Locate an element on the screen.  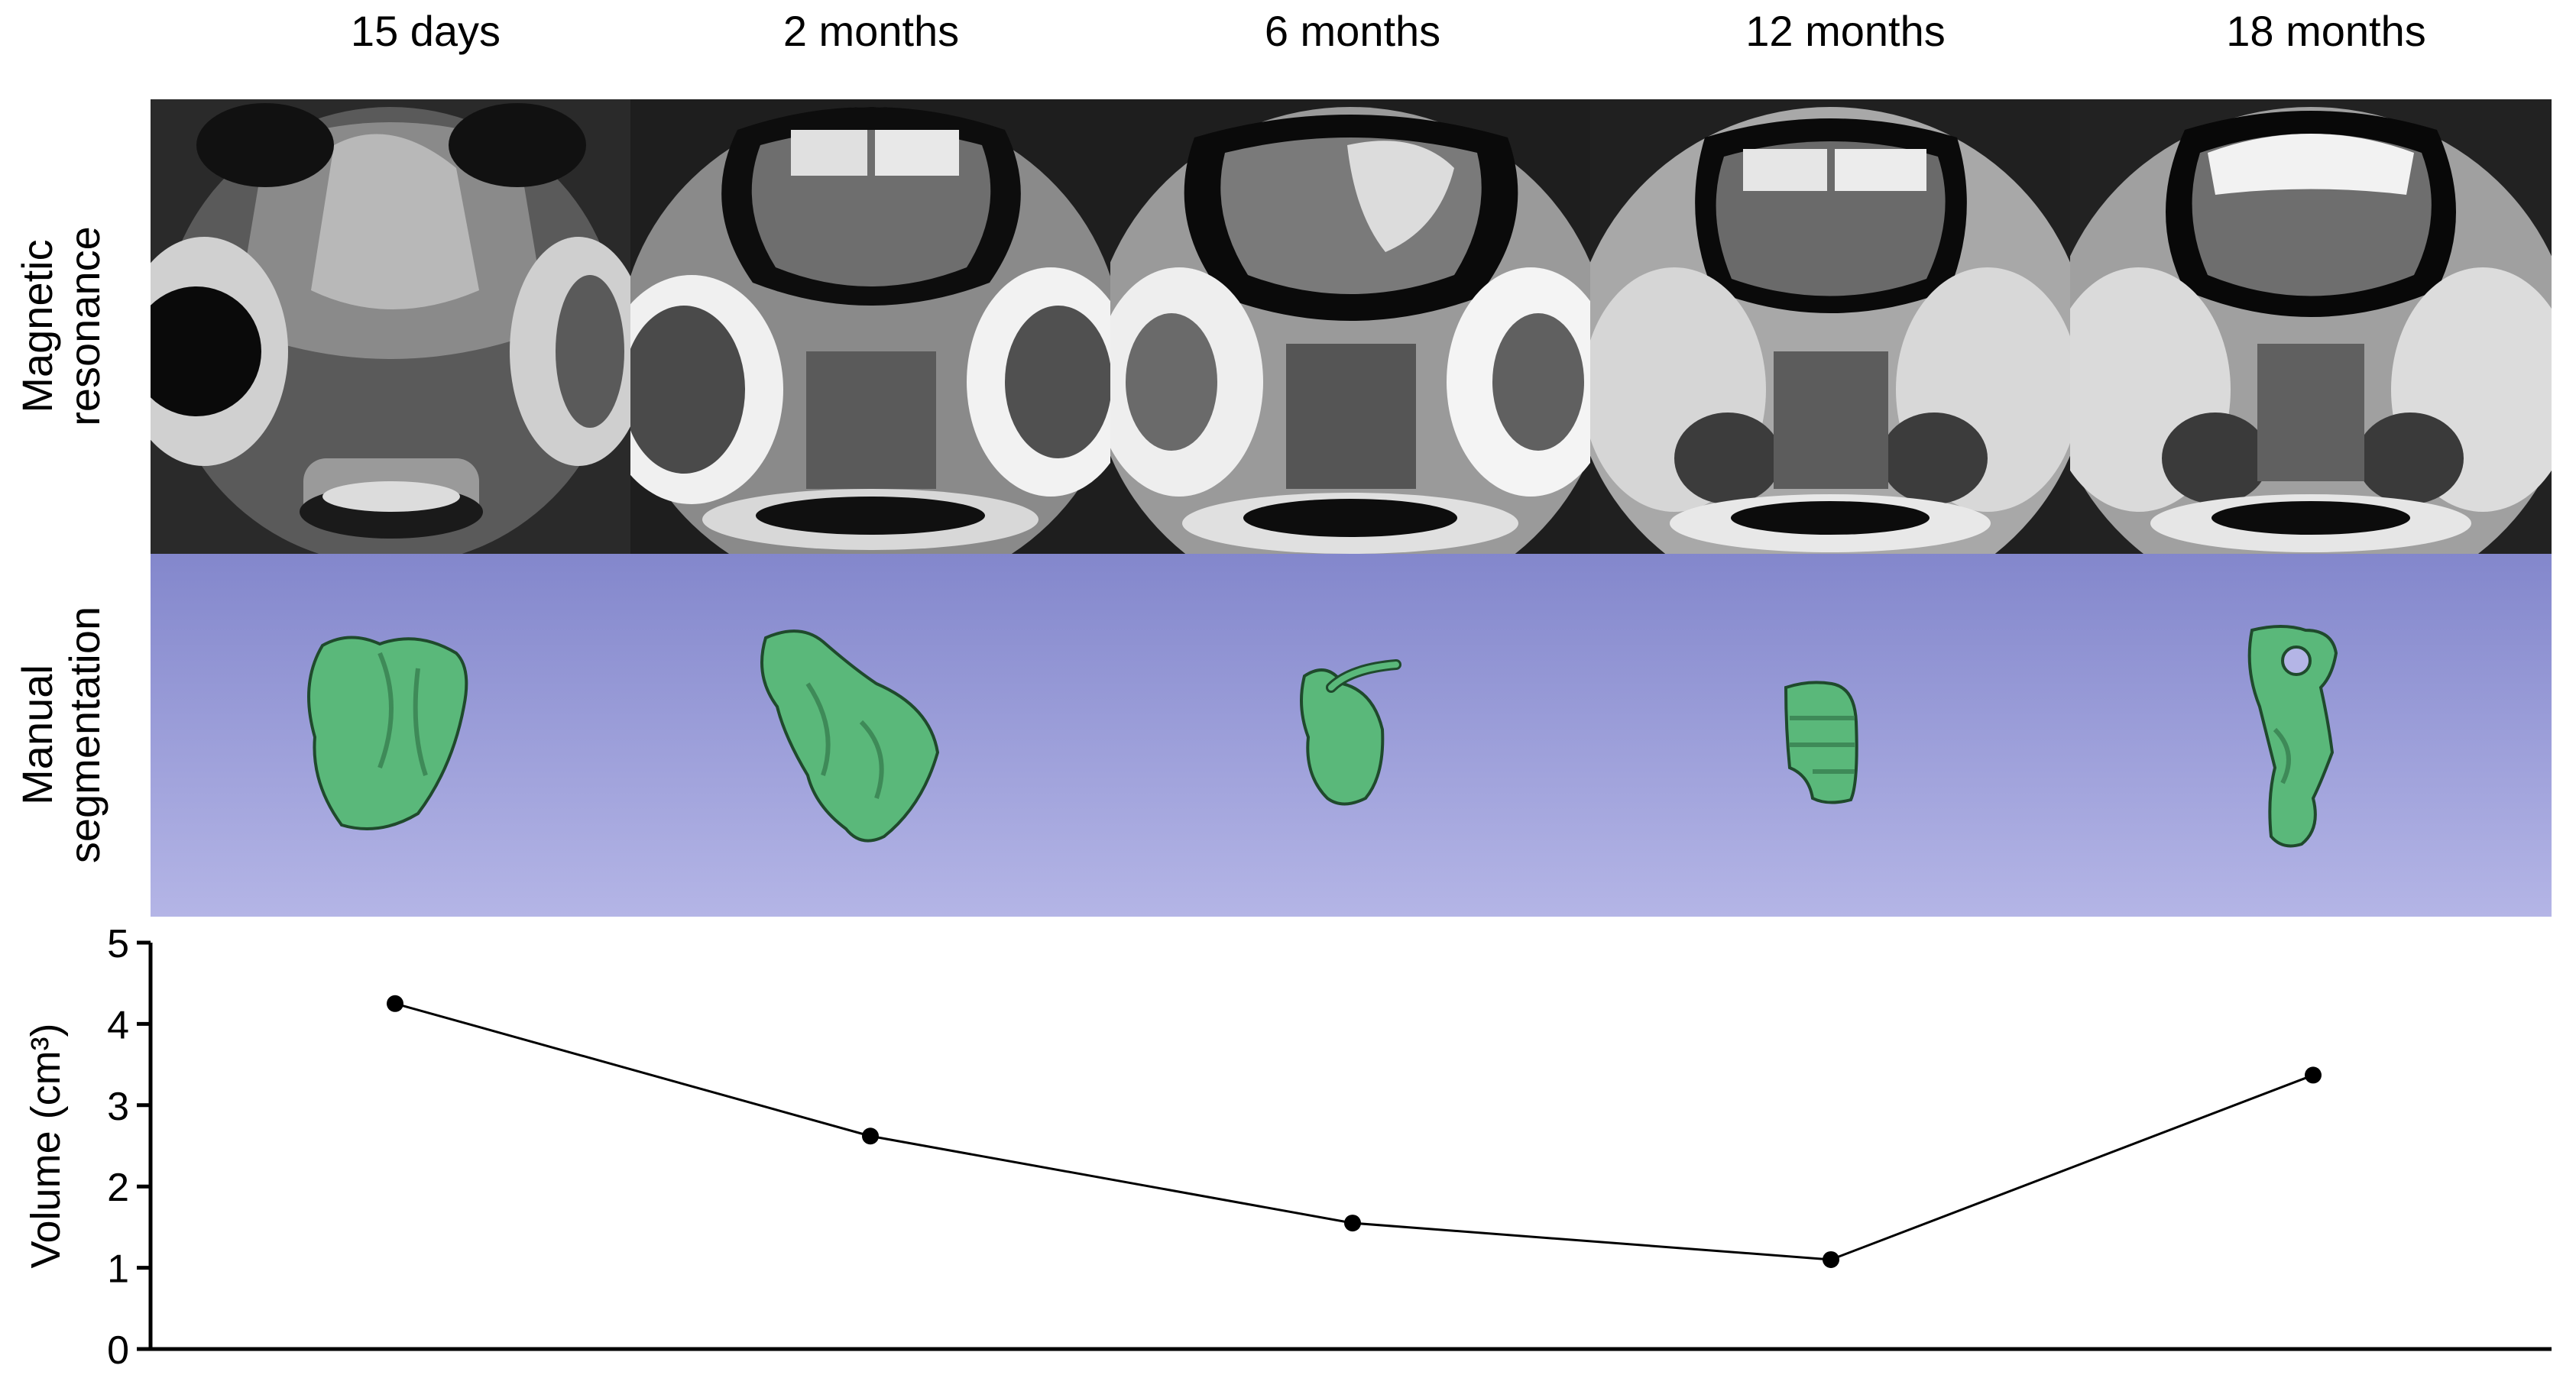
mri-panel-12-months is located at coordinates (1830, 326).